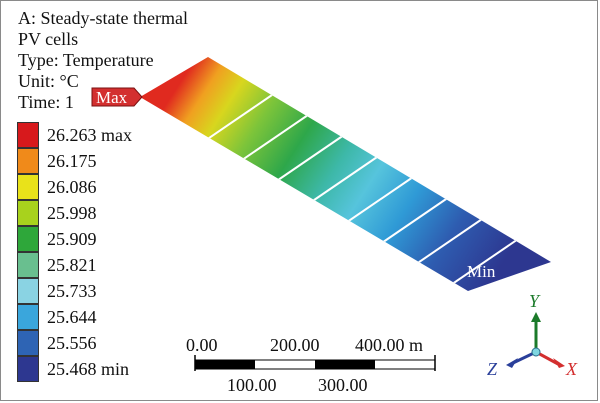  Describe the element at coordinates (112, 97) in the screenshot. I see `max-probe-label: Max` at that location.